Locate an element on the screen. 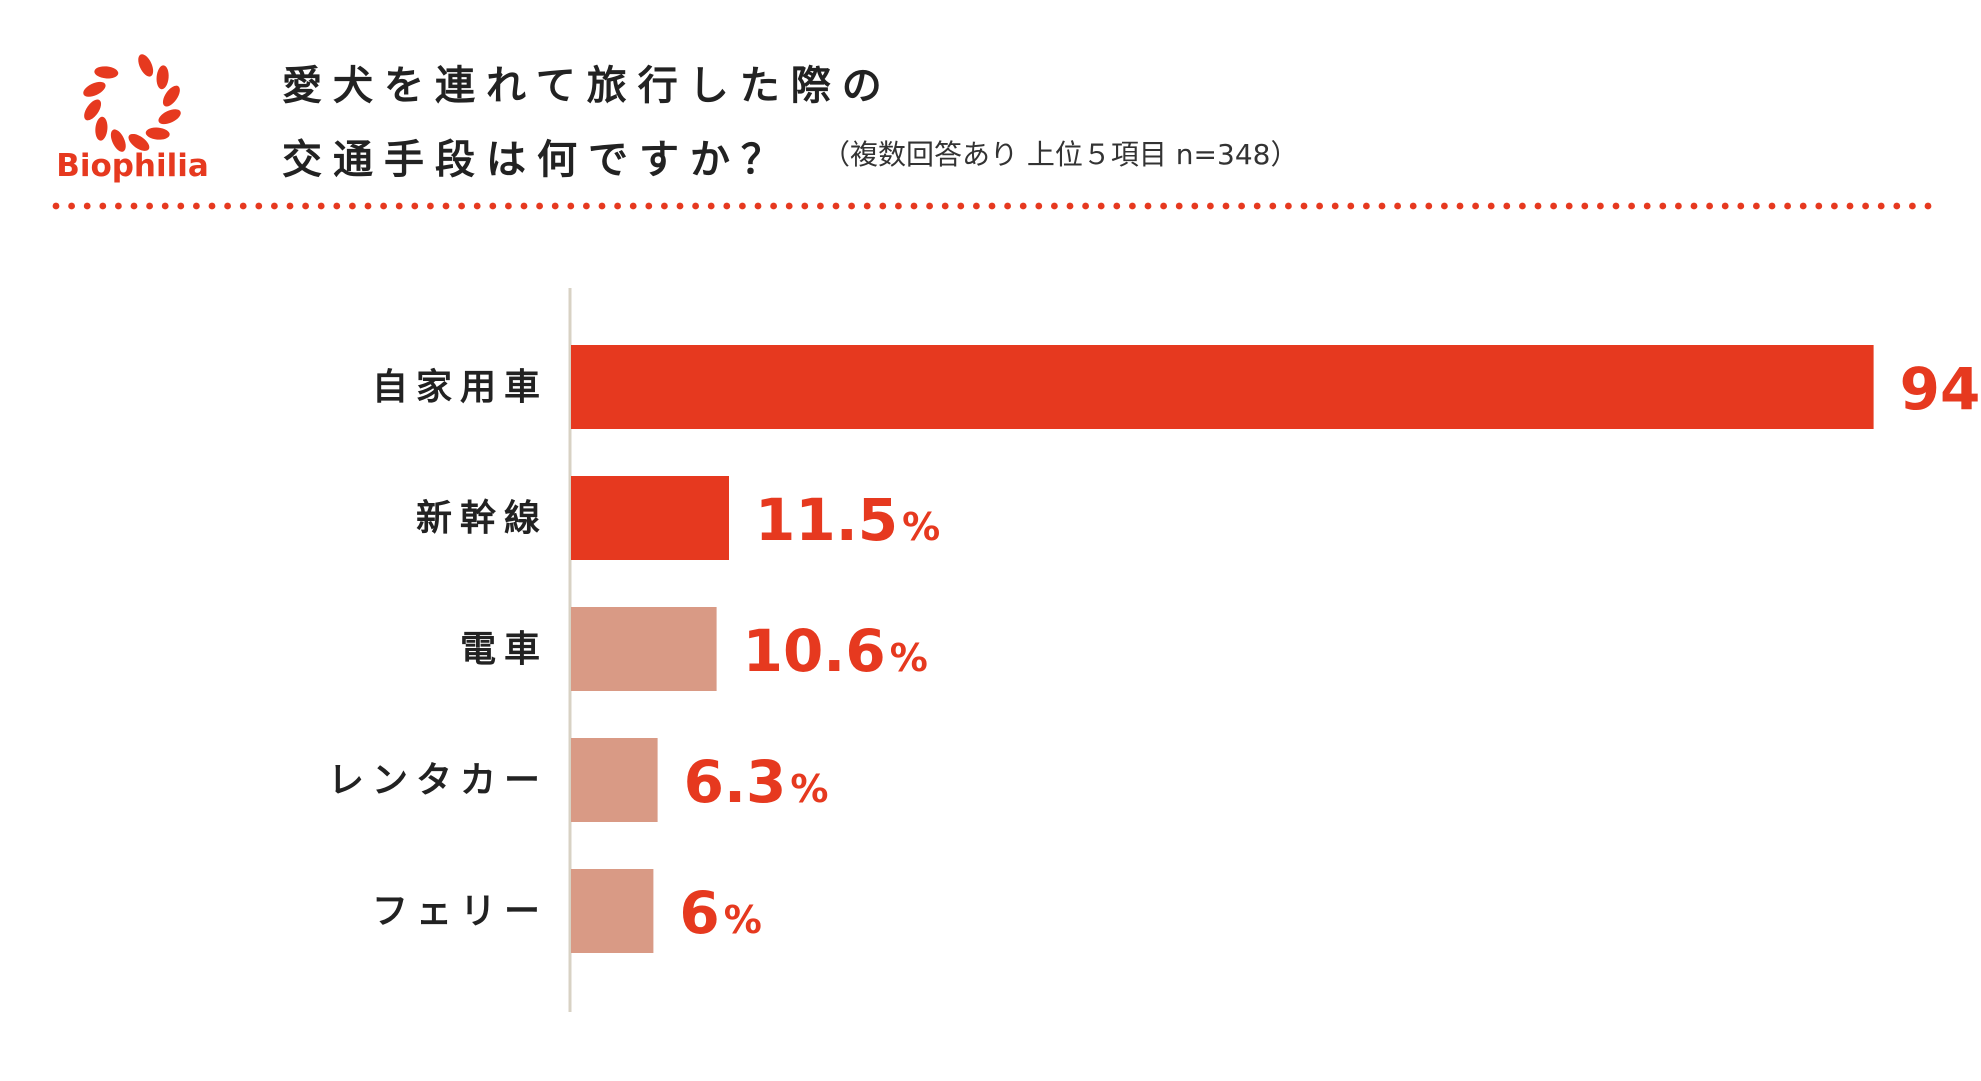  logo-text: Biophilia is located at coordinates (132, 166).